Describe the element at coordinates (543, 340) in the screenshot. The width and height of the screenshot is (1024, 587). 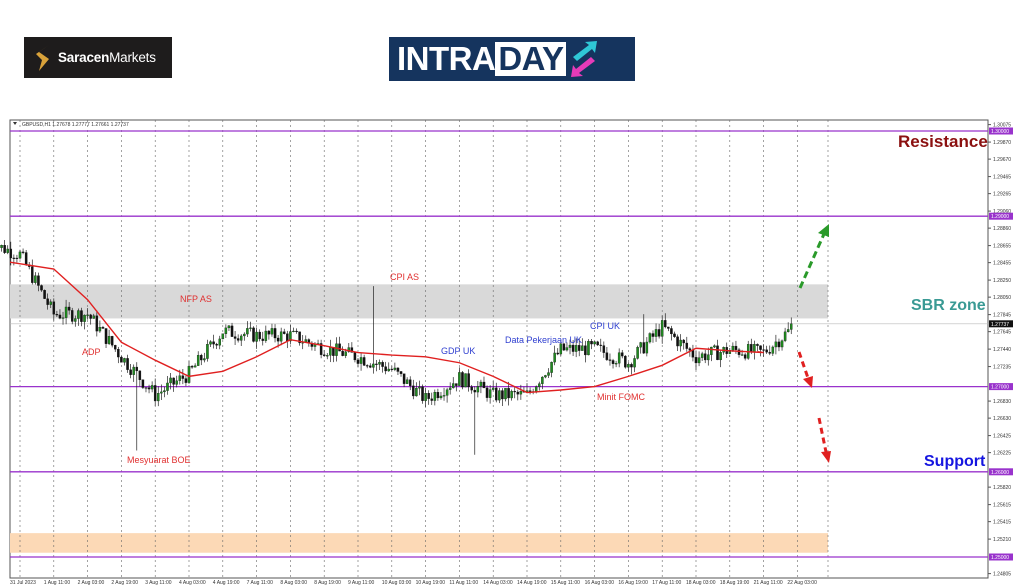
I see `annotation-uk-jobs: Data Pekerjaan UK` at that location.